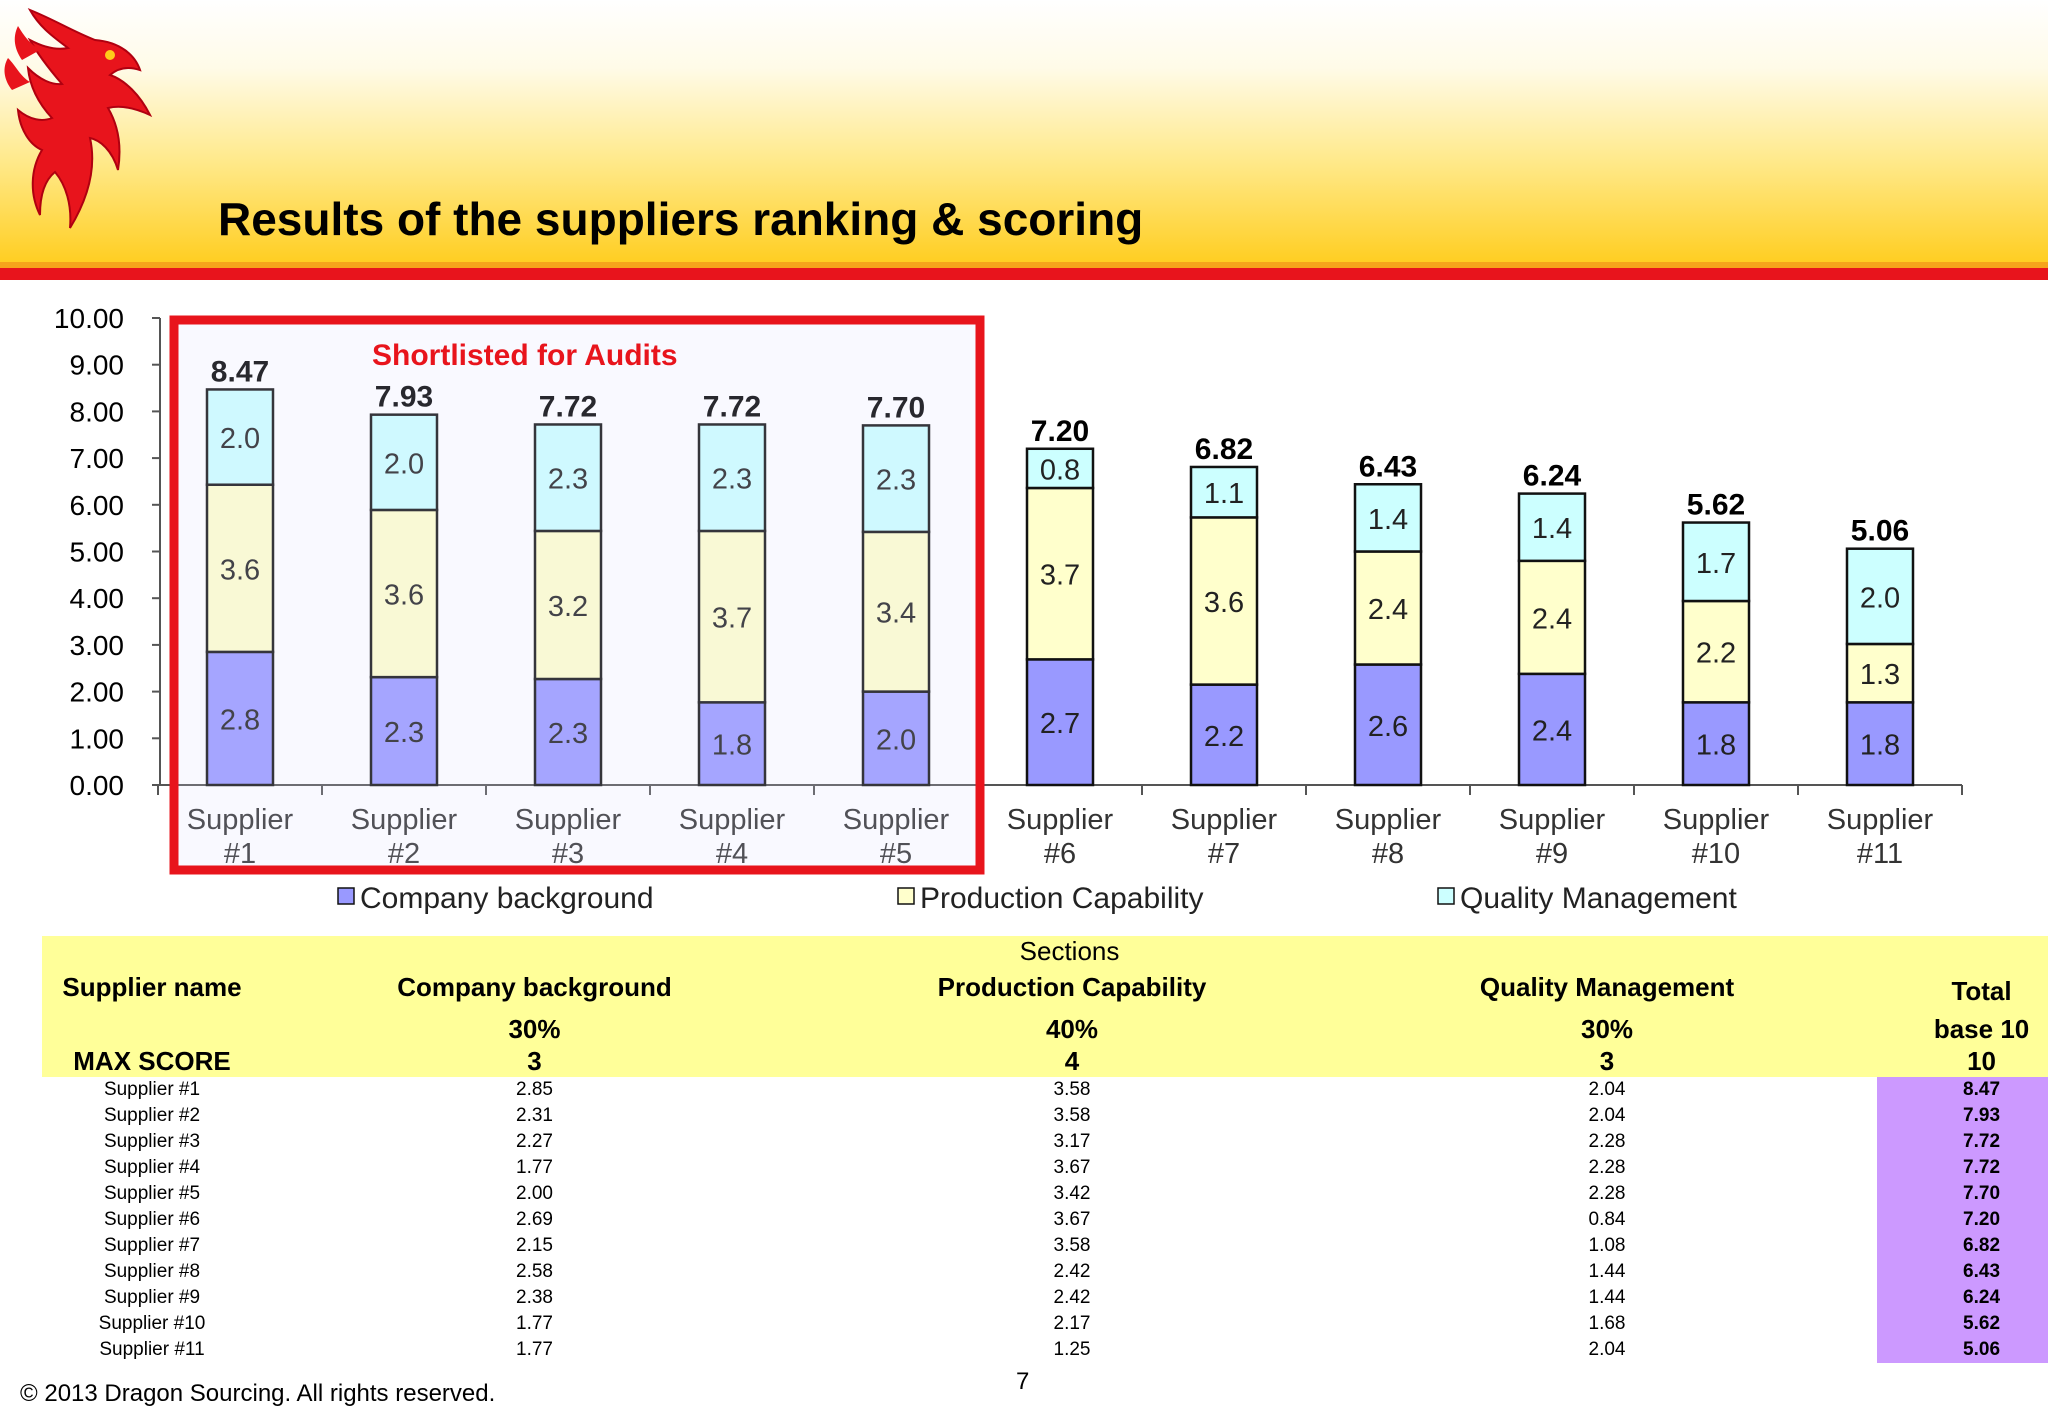 This screenshot has height=1418, width=2048. I want to click on category-label: #2, so click(404, 854).